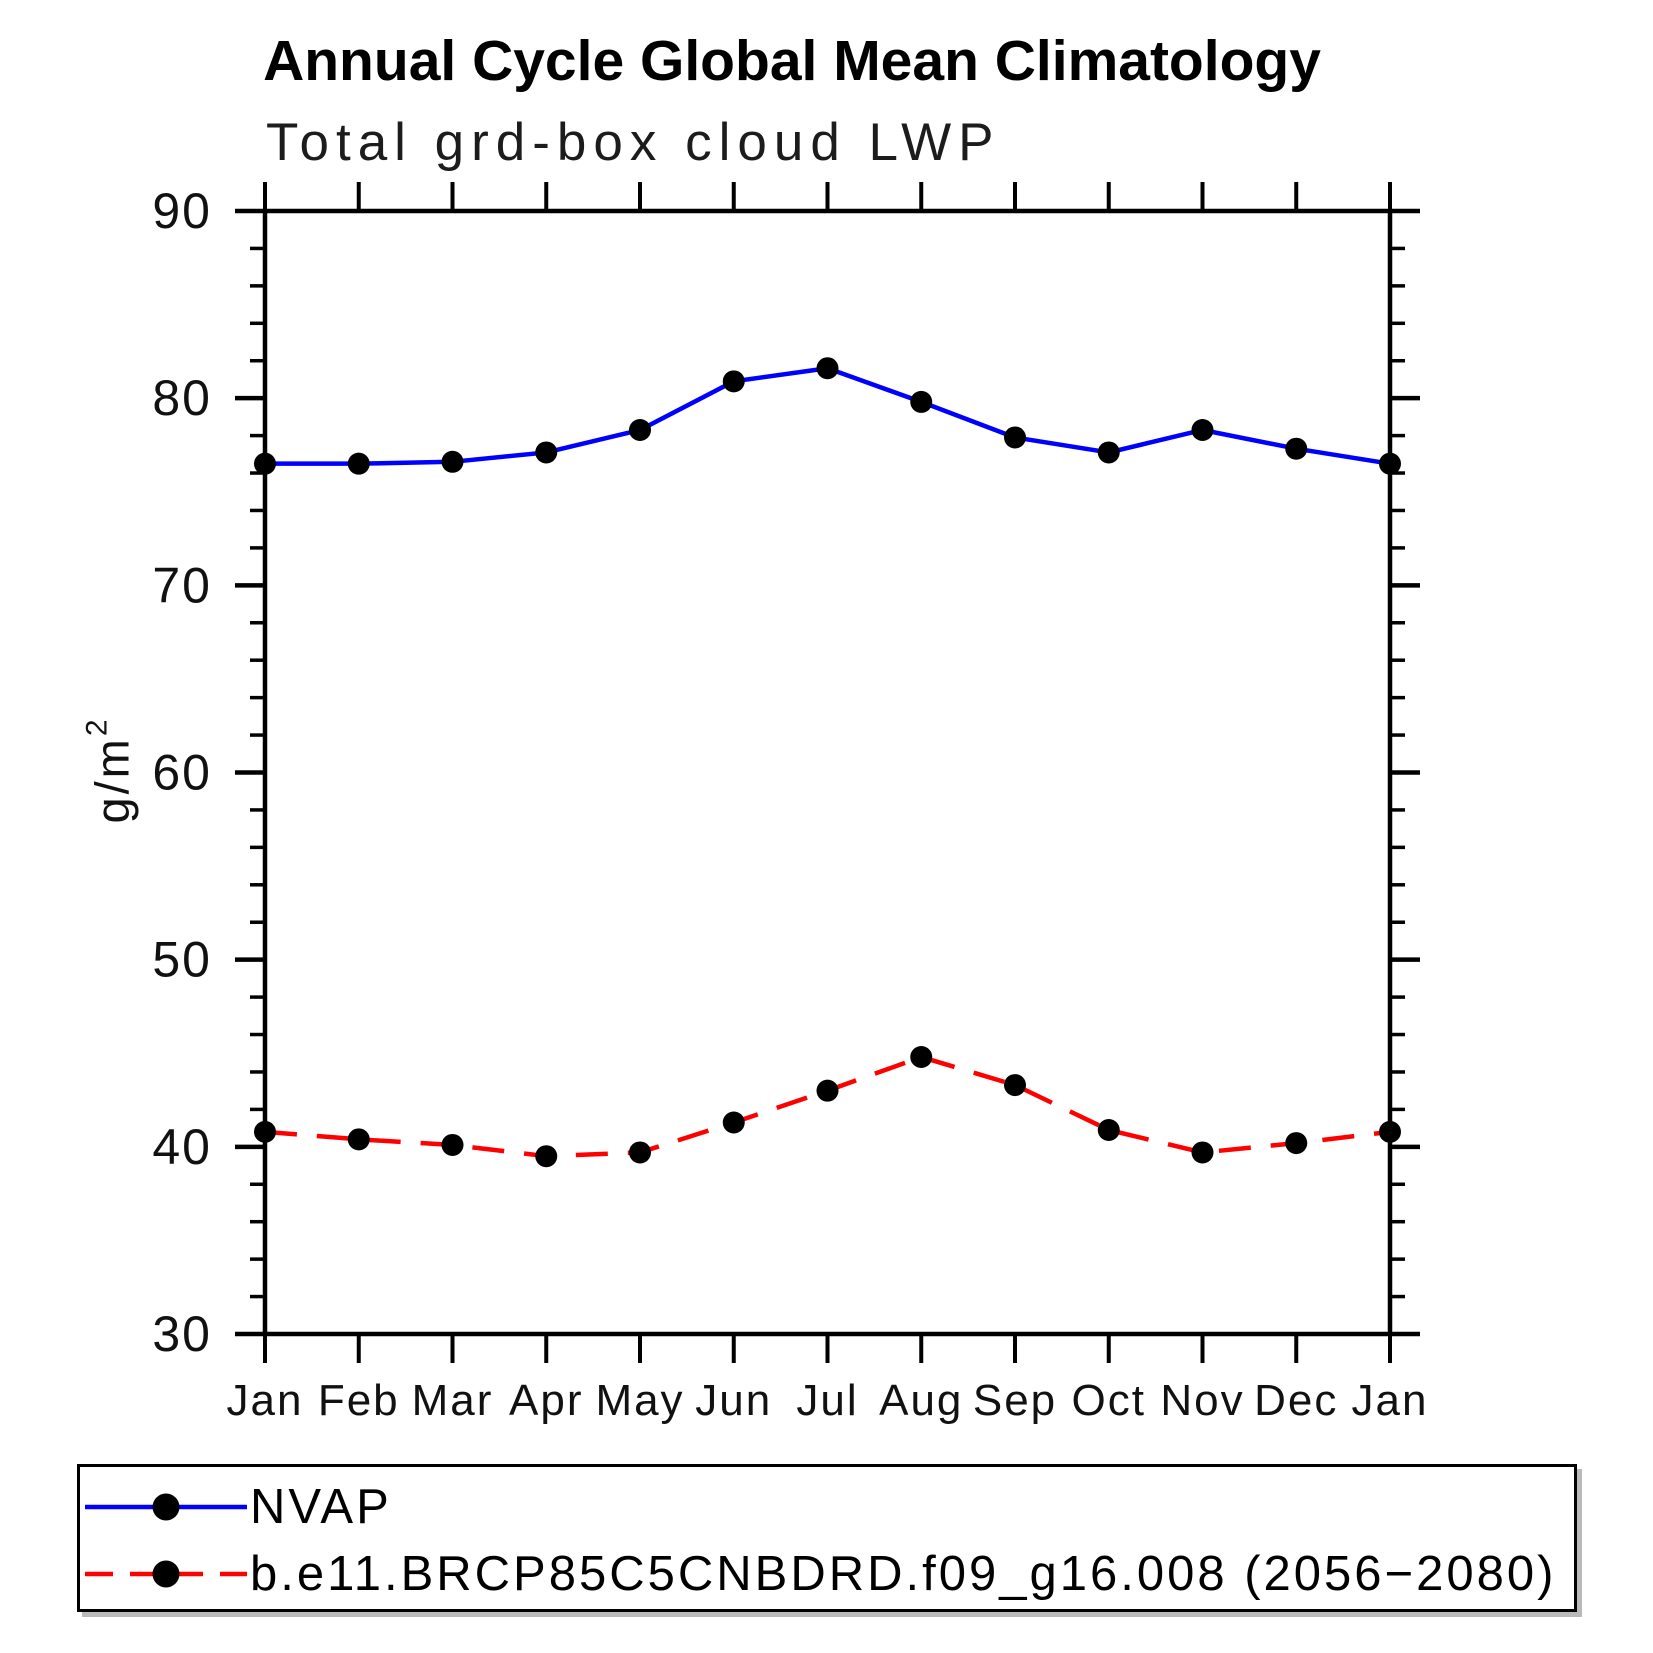 This screenshot has width=1653, height=1653. What do you see at coordinates (182, 585) in the screenshot?
I see `y-tick-label: 70` at bounding box center [182, 585].